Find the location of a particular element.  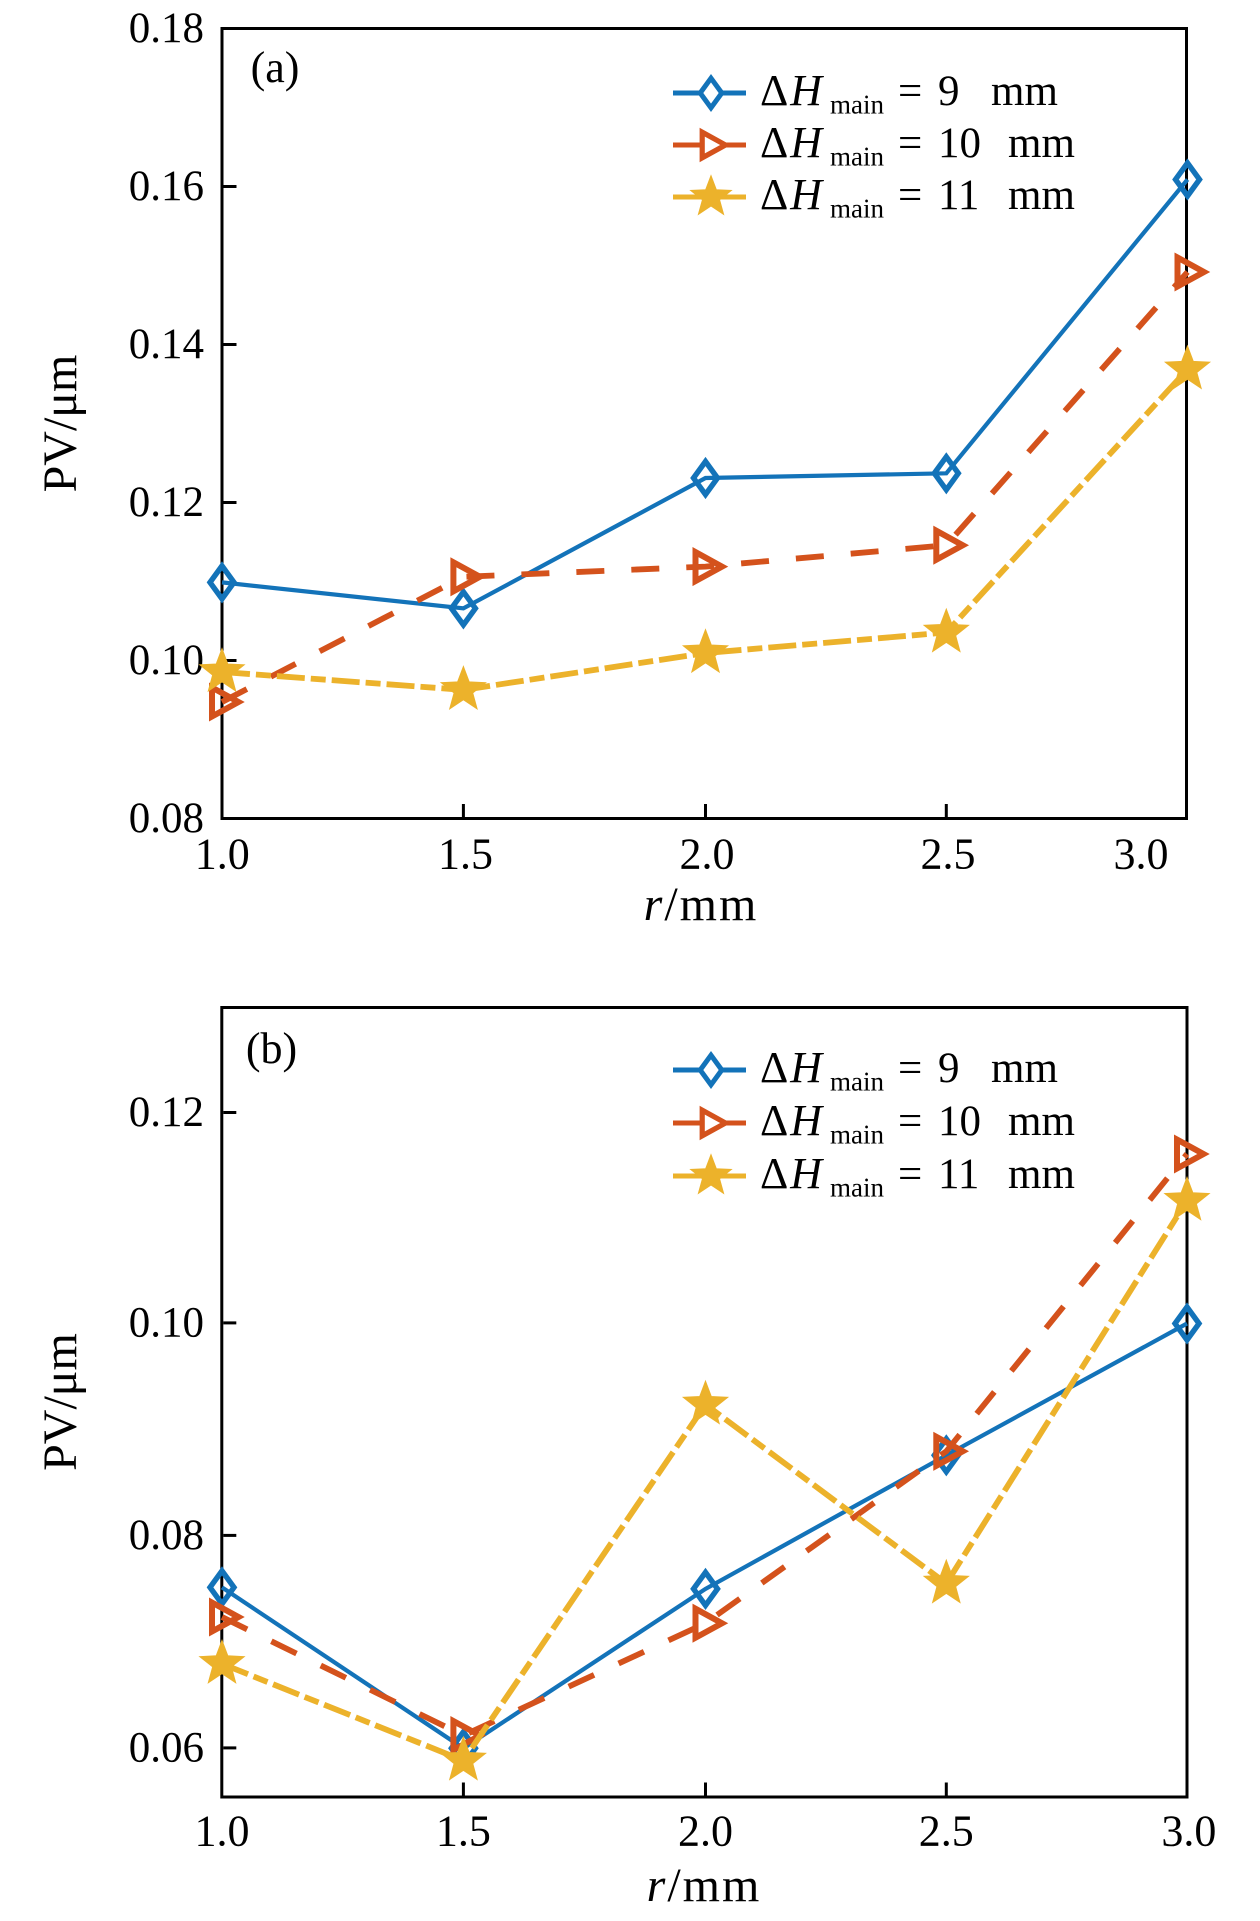

svg-text: 0.14 is located at coordinates (166, 344).